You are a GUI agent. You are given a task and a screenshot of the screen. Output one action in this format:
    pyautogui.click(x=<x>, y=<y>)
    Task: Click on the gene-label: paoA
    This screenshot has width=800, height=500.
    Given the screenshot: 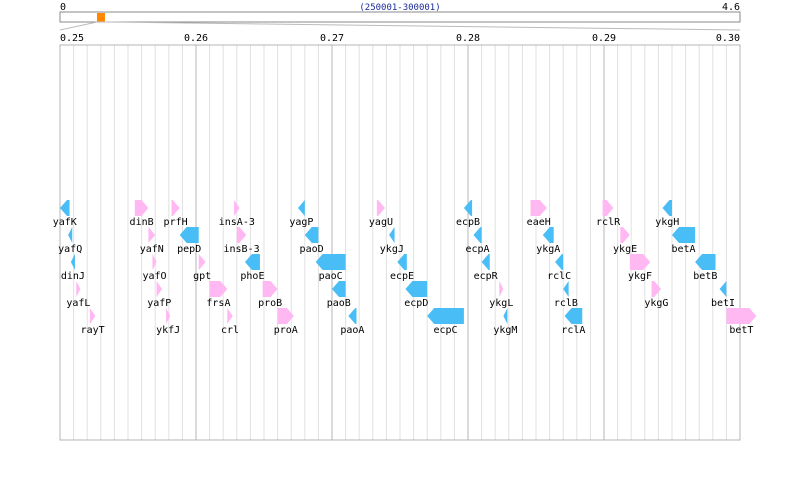 What is the action you would take?
    pyautogui.click(x=352, y=330)
    